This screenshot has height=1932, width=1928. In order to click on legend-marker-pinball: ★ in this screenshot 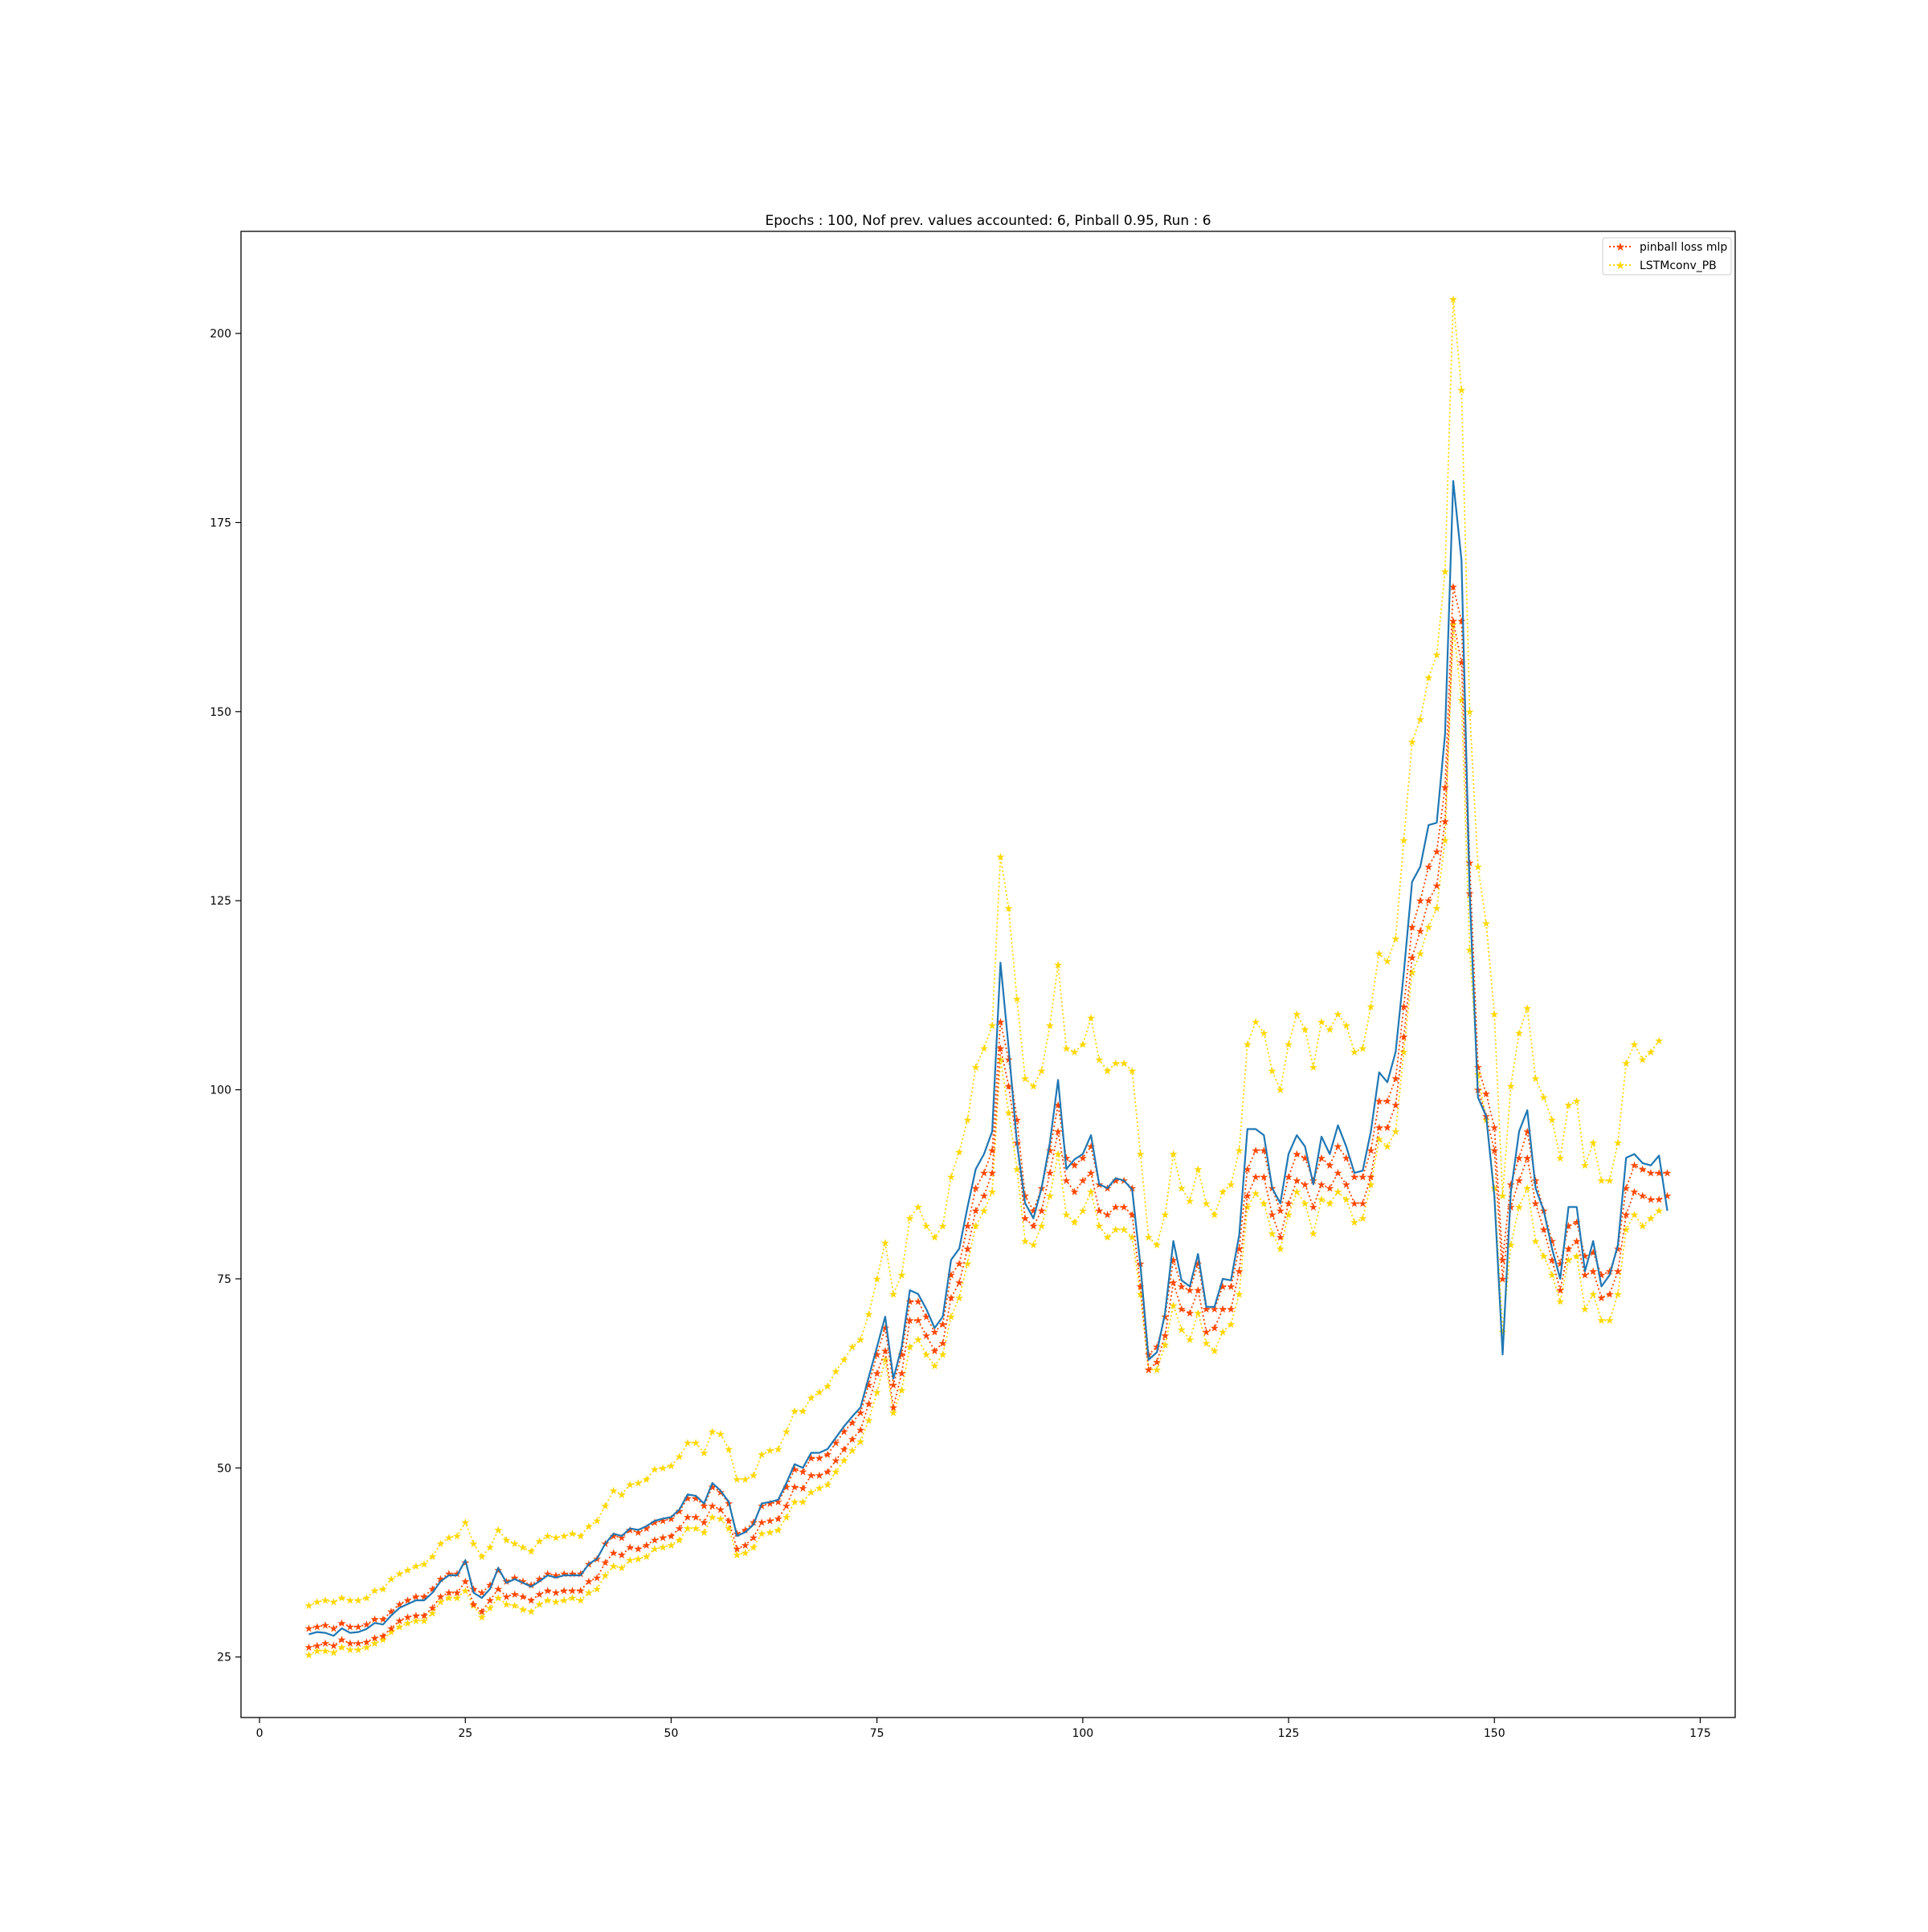, I will do `click(1621, 247)`.